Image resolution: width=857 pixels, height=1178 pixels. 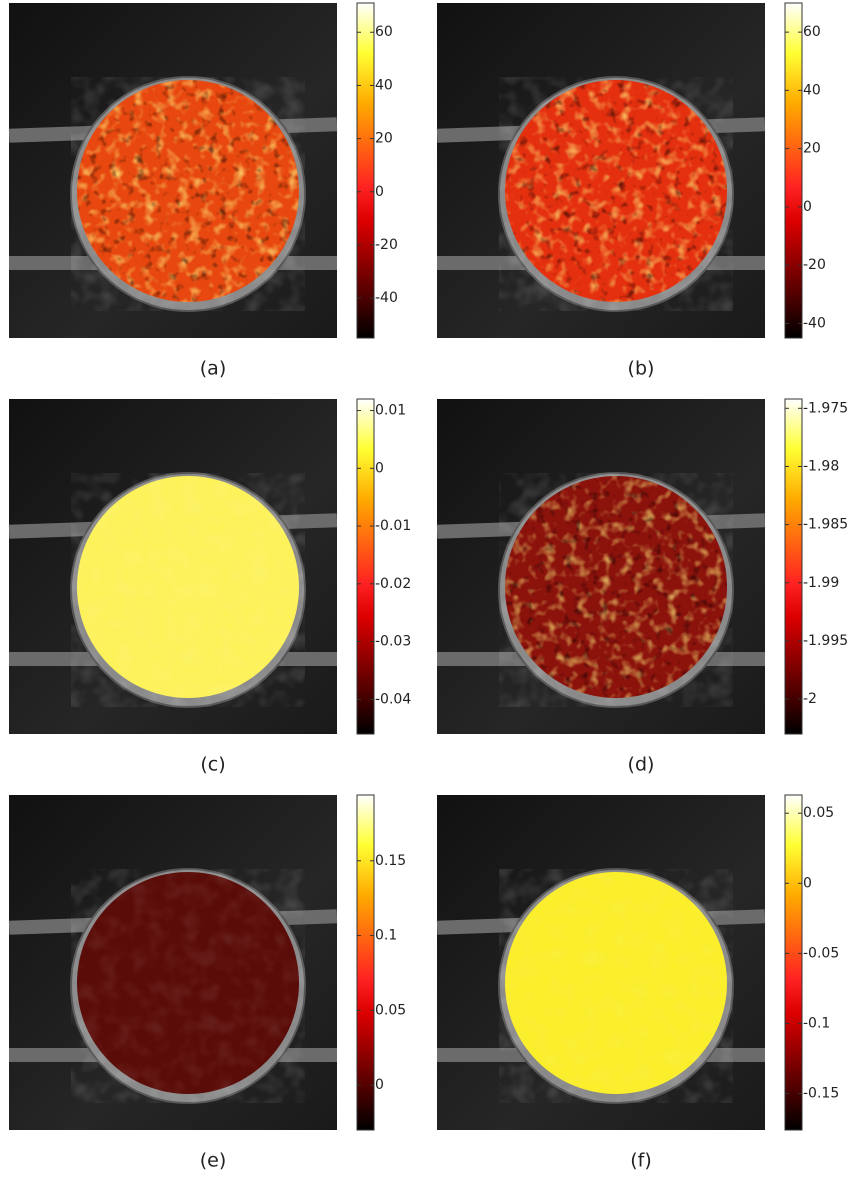 What do you see at coordinates (393, 526) in the screenshot?
I see `colorbar-tick-label: -0.01` at bounding box center [393, 526].